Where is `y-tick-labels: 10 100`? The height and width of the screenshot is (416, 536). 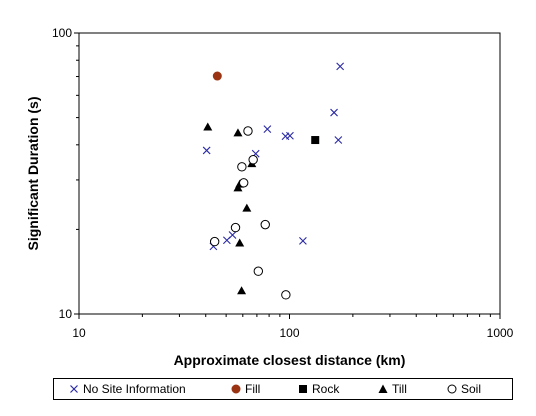 y-tick-labels: 10 100 is located at coordinates (62, 173).